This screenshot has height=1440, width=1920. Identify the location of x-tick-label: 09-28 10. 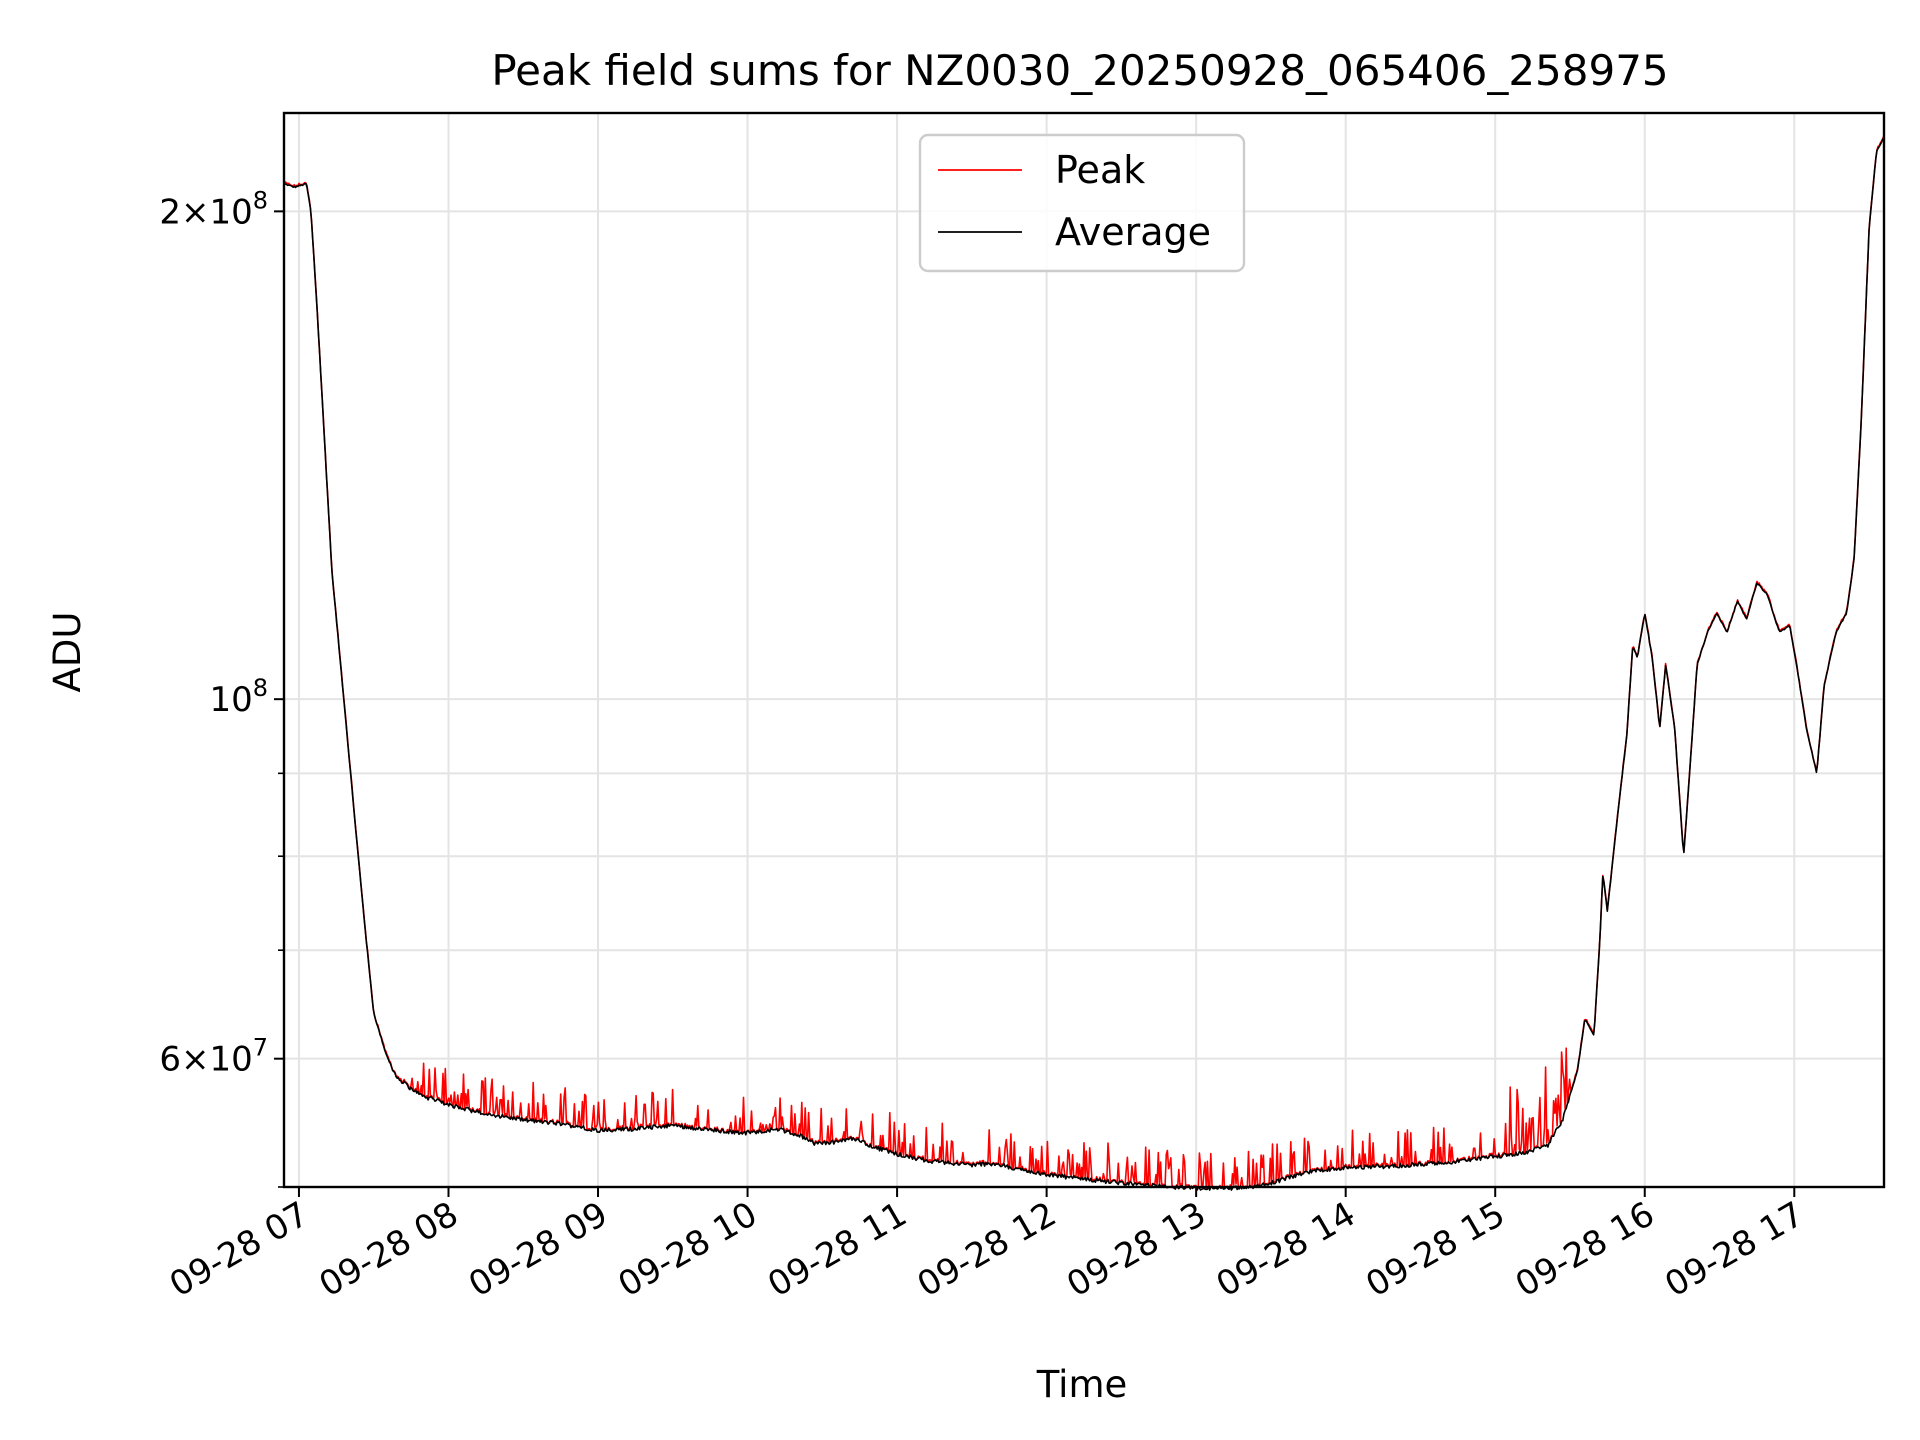
(688, 1249).